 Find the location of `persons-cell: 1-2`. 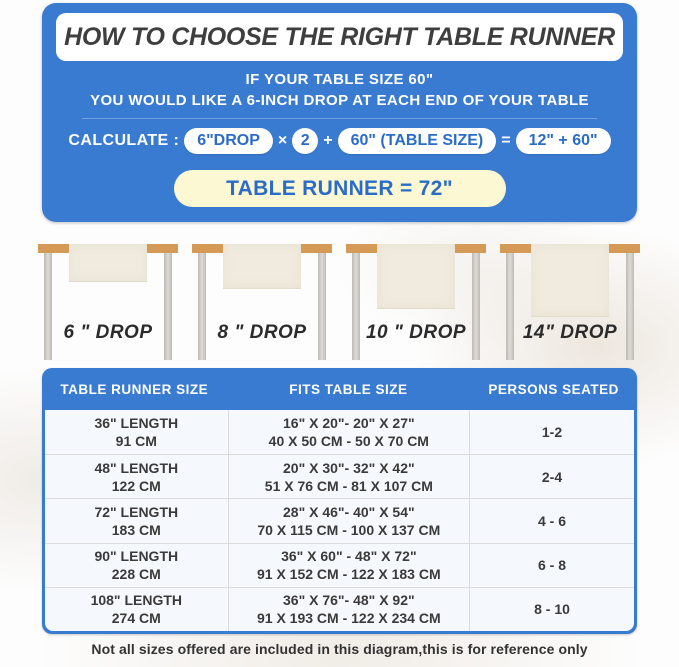

persons-cell: 1-2 is located at coordinates (551, 432).